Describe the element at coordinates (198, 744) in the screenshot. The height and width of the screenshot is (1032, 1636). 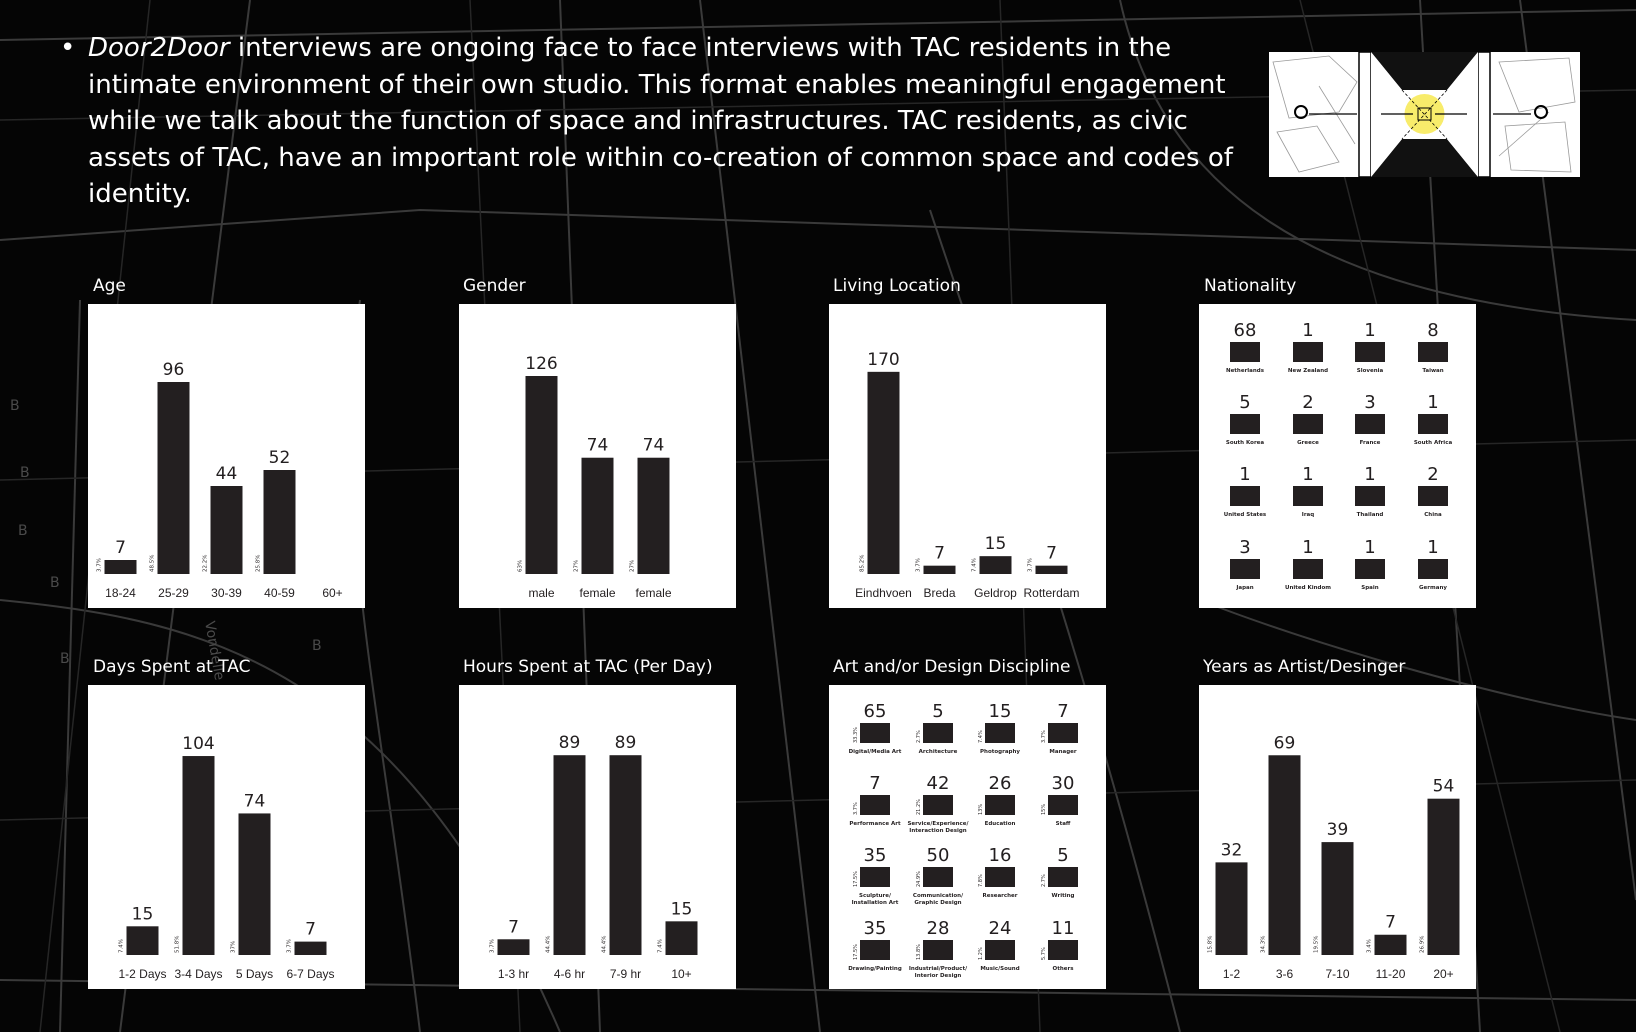
I see `days-spent-value-label: 104` at that location.